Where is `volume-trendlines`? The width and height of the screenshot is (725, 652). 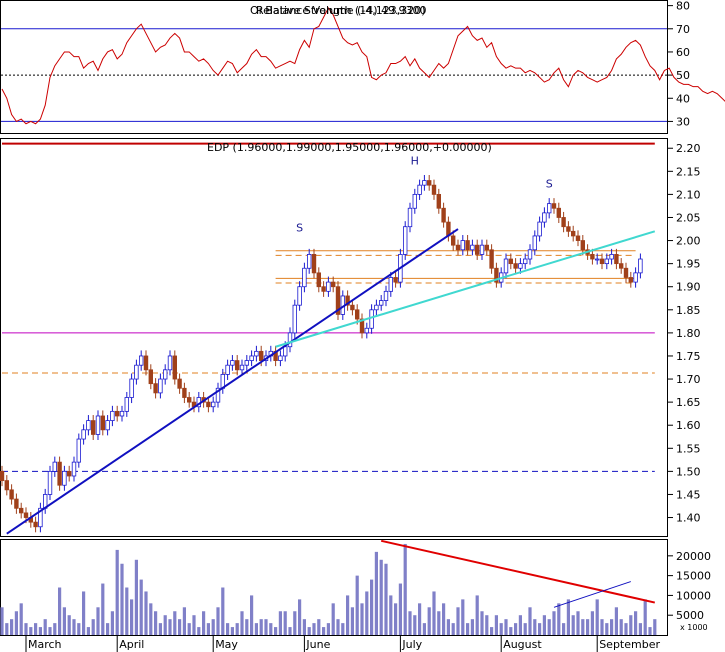
volume-trendlines is located at coordinates (518, 573).